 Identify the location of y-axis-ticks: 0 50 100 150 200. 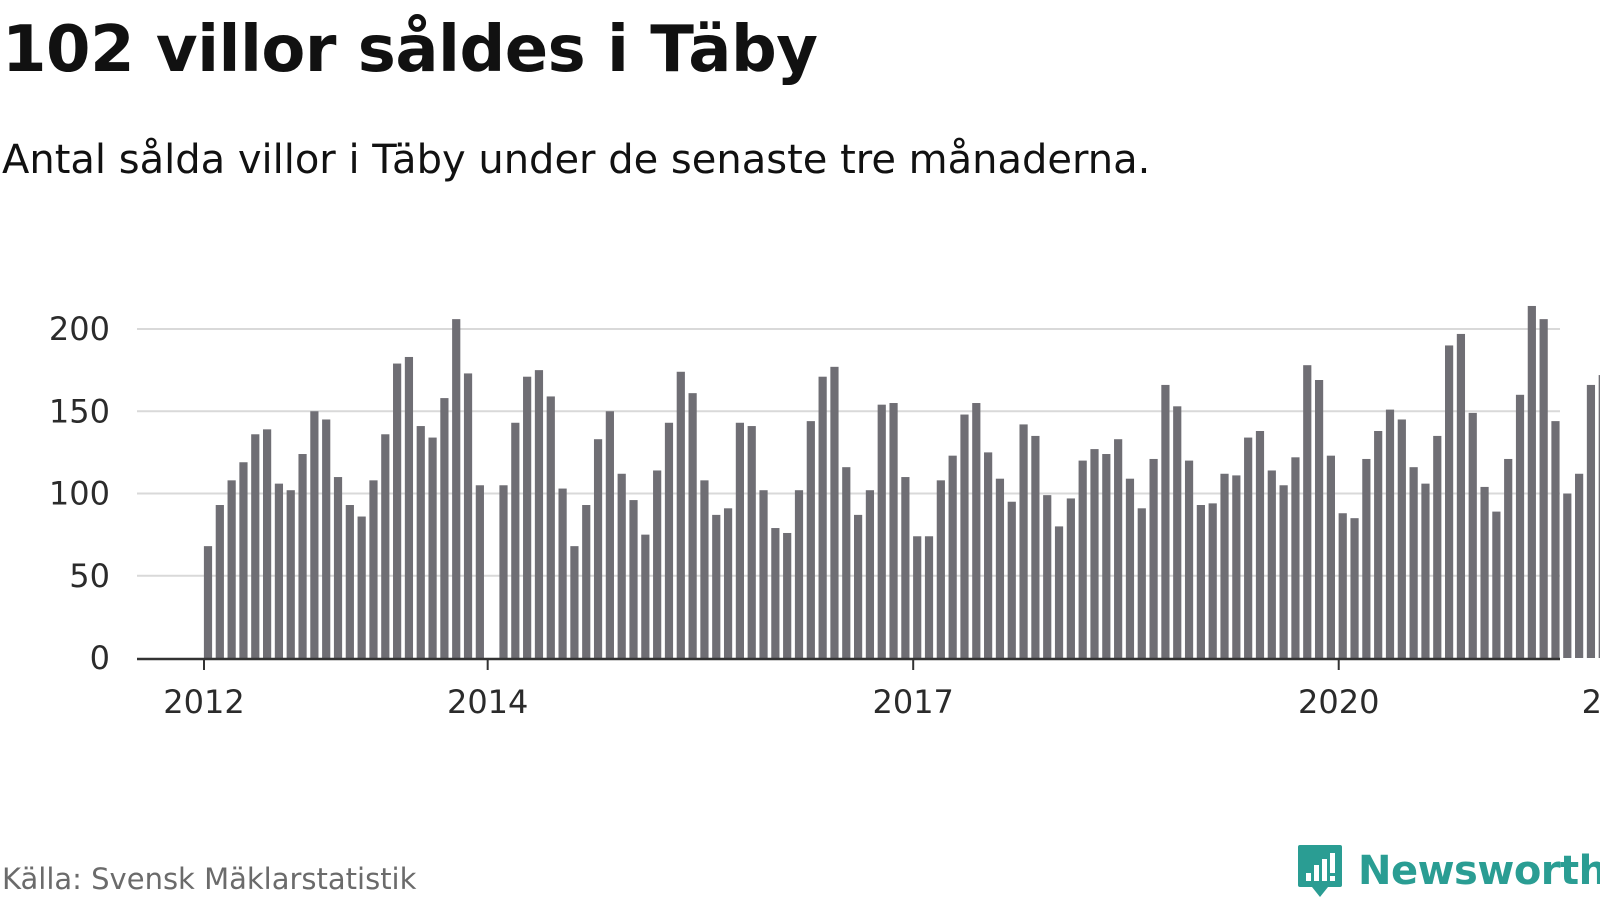
(79, 493).